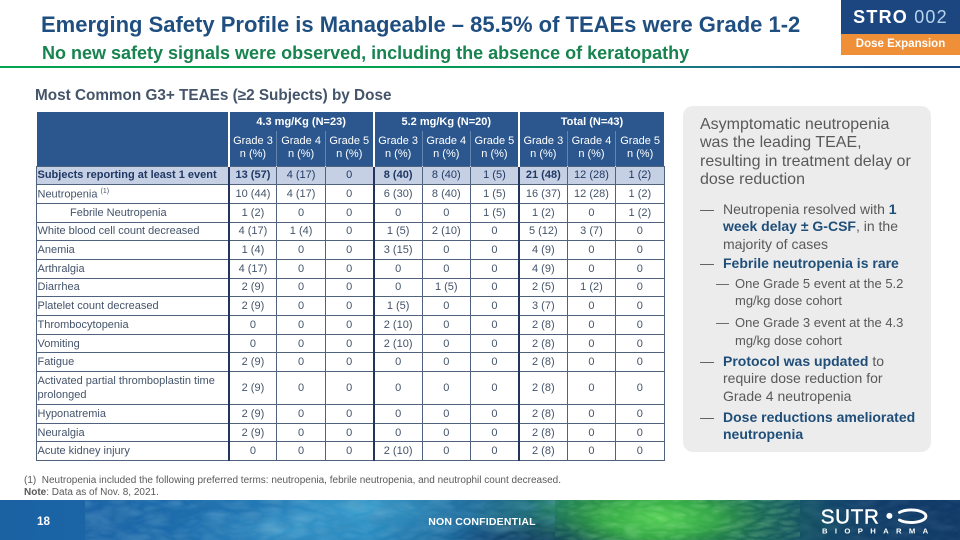 This screenshot has width=960, height=540. Describe the element at coordinates (850, 516) in the screenshot. I see `svg-text: SUTR` at that location.